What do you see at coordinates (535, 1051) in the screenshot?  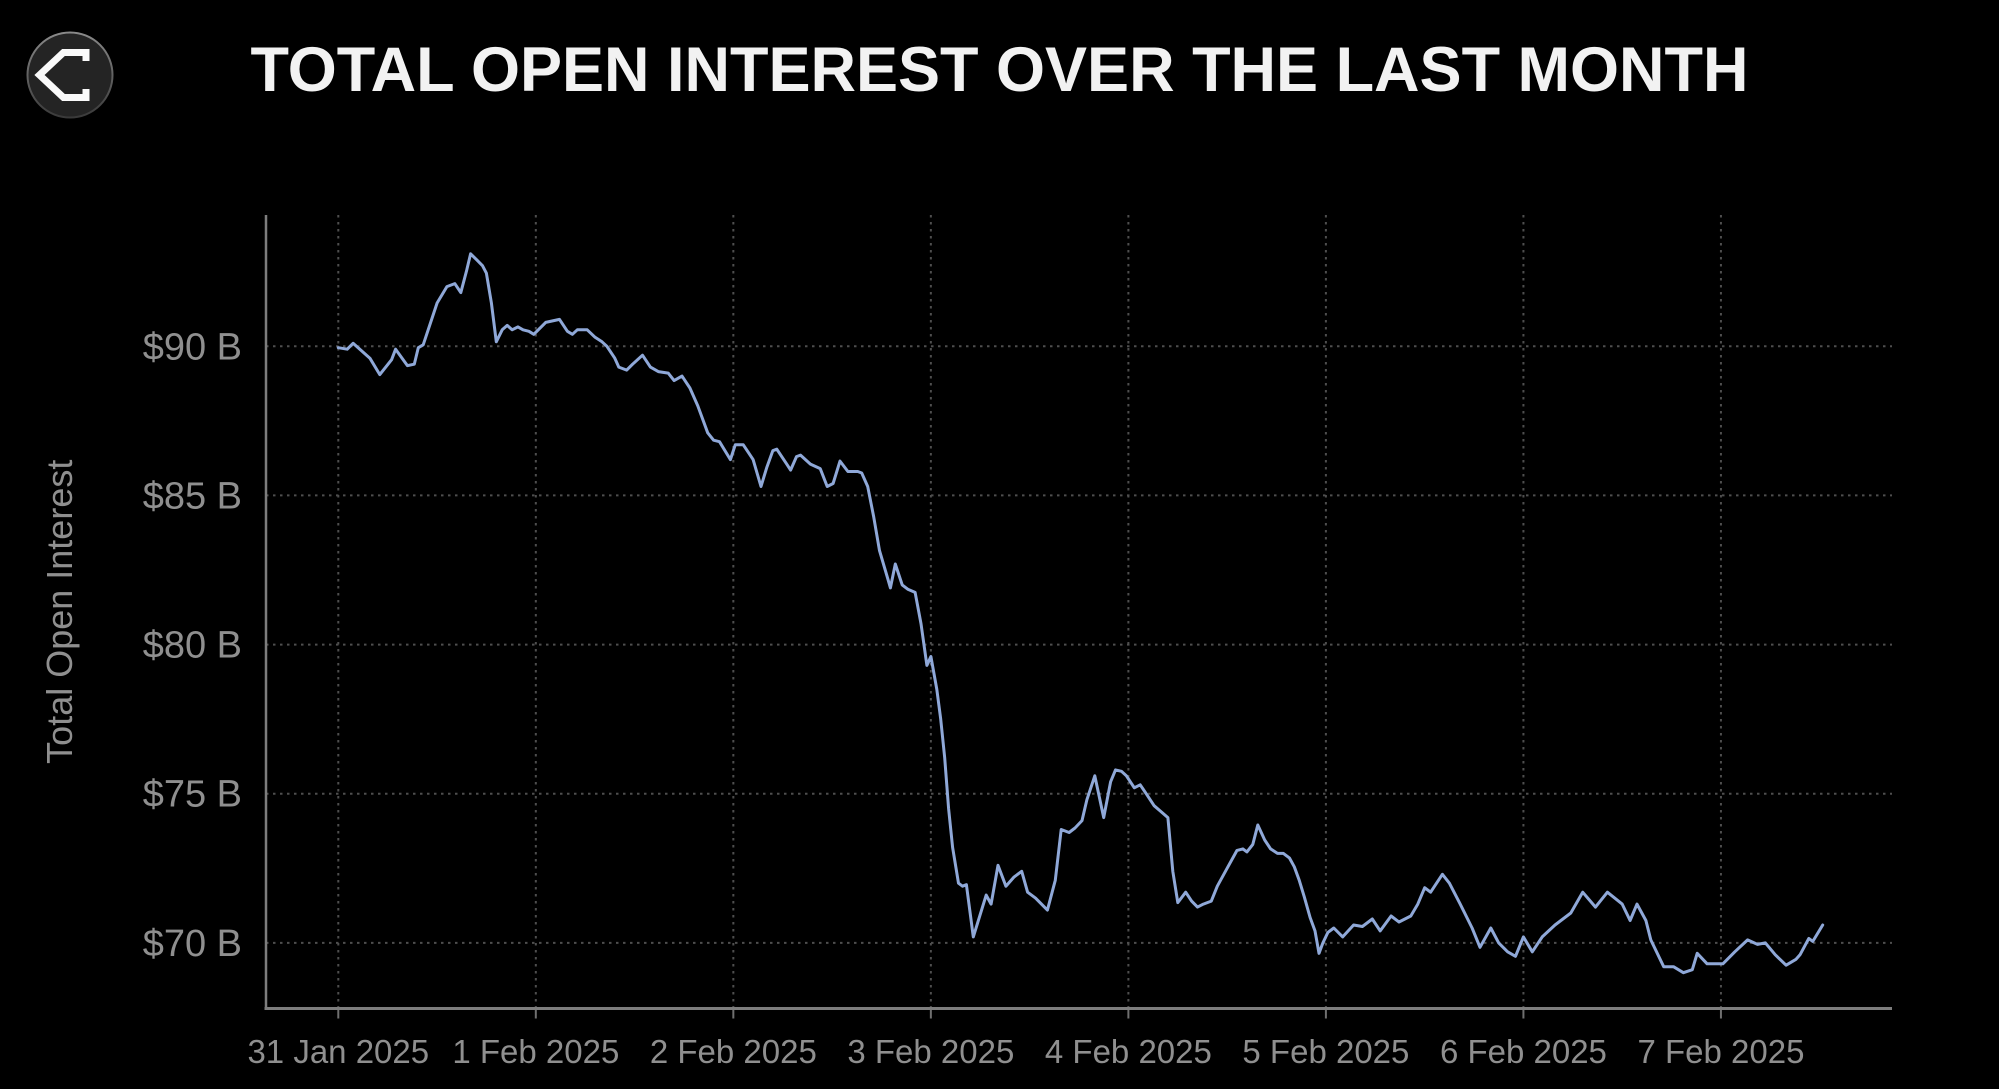 I see `x-tick-label: 1 Feb 2025` at bounding box center [535, 1051].